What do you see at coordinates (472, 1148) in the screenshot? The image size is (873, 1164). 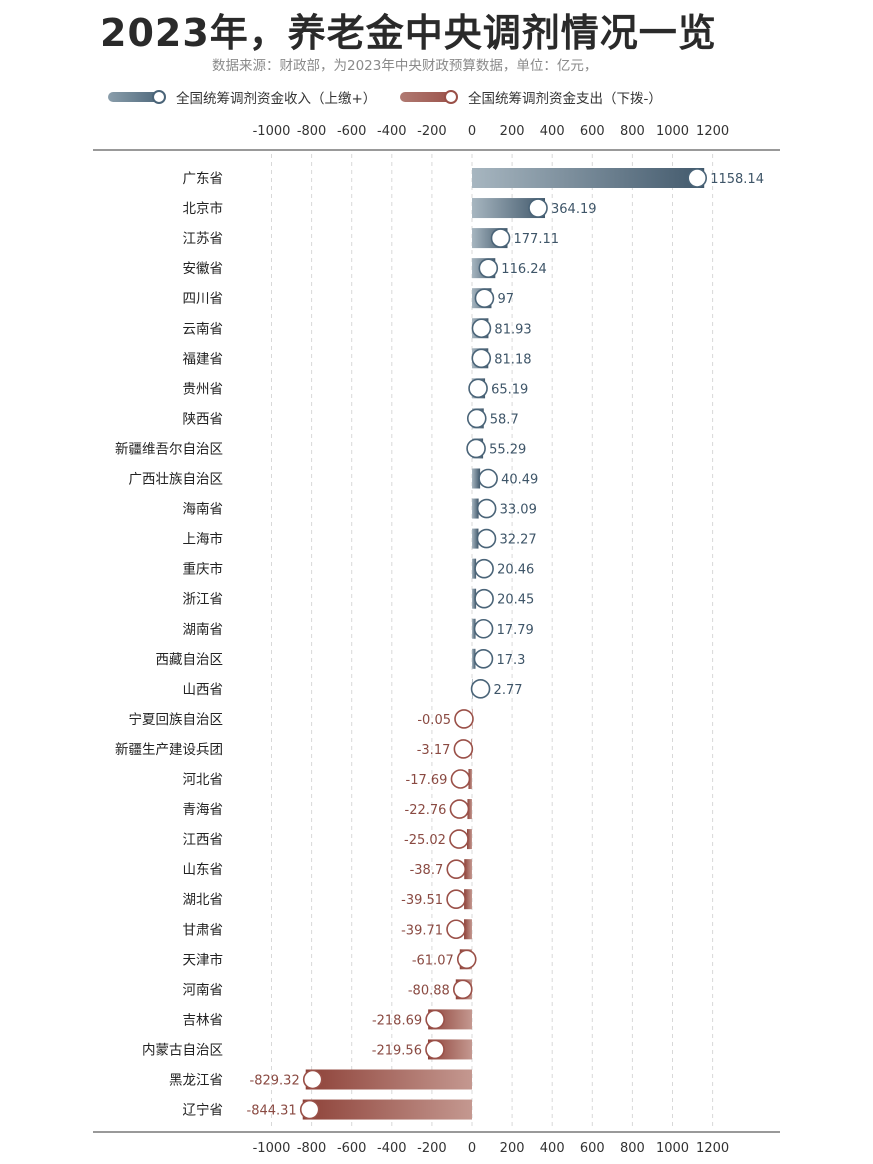 I see `x-tick-label-bottom: 0` at bounding box center [472, 1148].